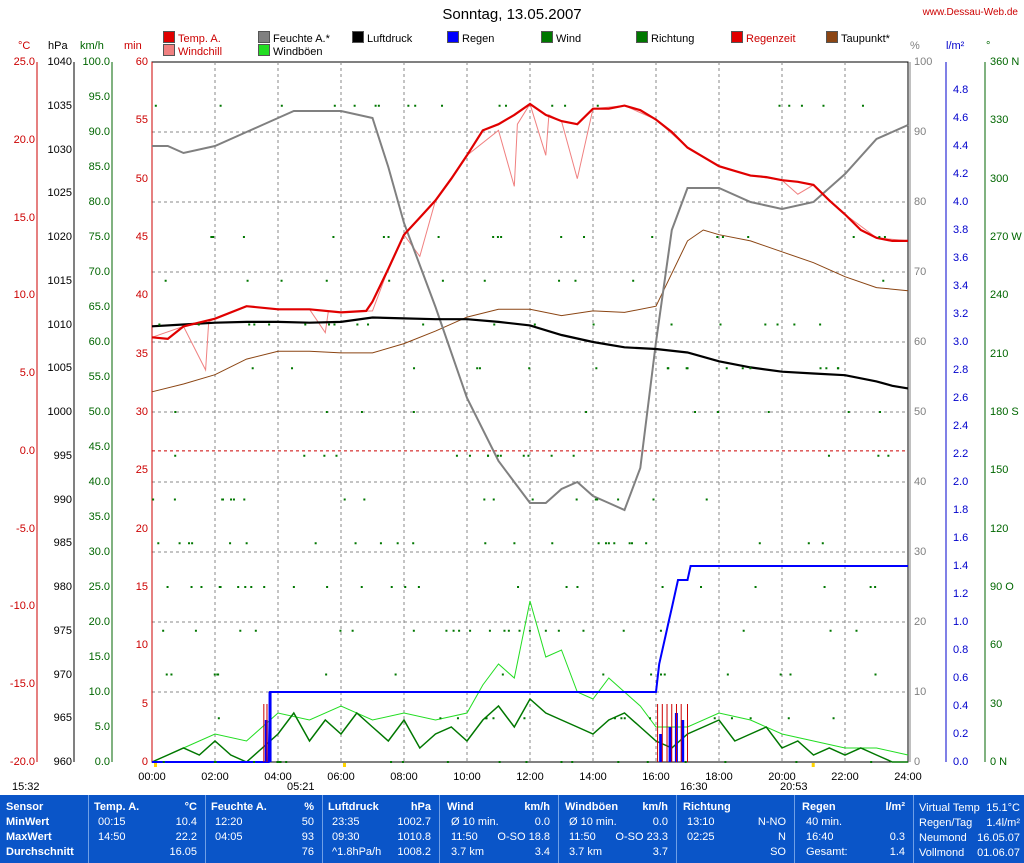 This screenshot has width=1024, height=863. What do you see at coordinates (961, 706) in the screenshot?
I see `rain-tick-label: 0.4` at bounding box center [961, 706].